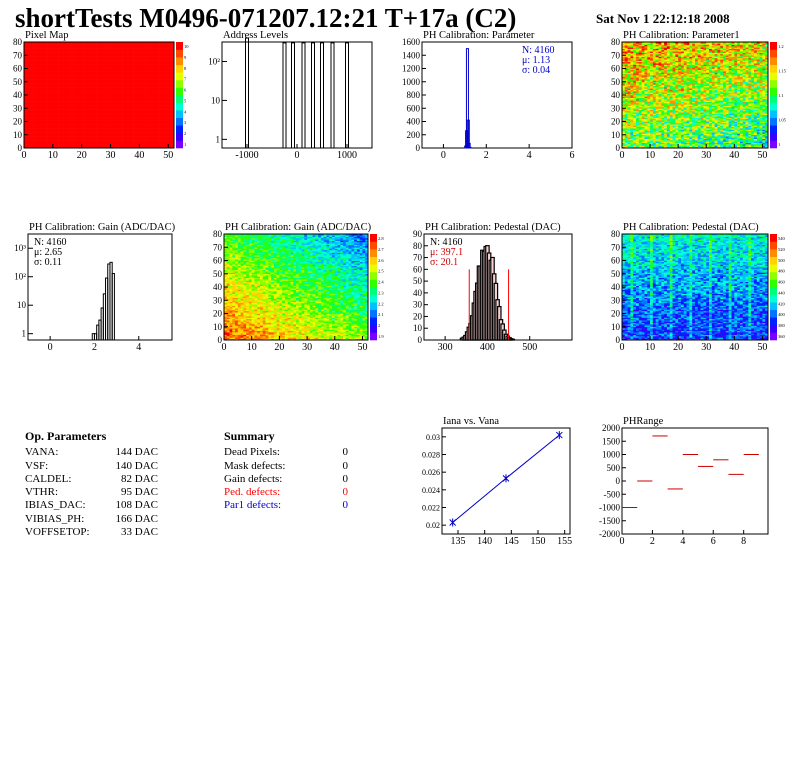 This screenshot has height=772, width=796. What do you see at coordinates (136, 518) in the screenshot?
I see `op-parameter-value: 166 DAC` at bounding box center [136, 518].